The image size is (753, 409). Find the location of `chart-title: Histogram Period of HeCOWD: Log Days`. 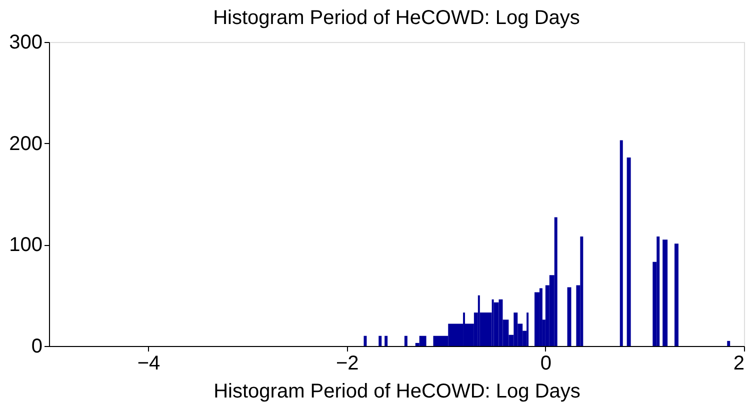

chart-title: Histogram Period of HeCOWD: Log Days is located at coordinates (396, 18).